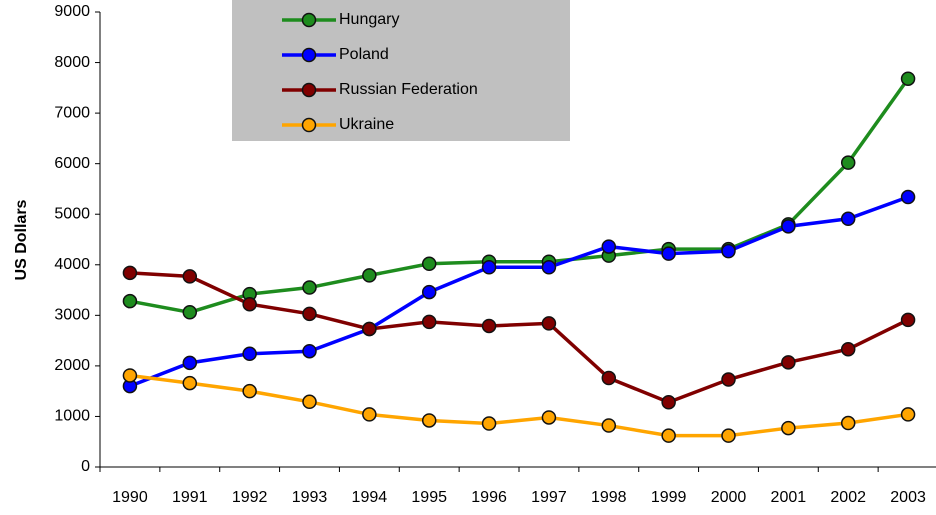 The width and height of the screenshot is (936, 515). I want to click on y-tick-label: 2000, so click(72, 365).